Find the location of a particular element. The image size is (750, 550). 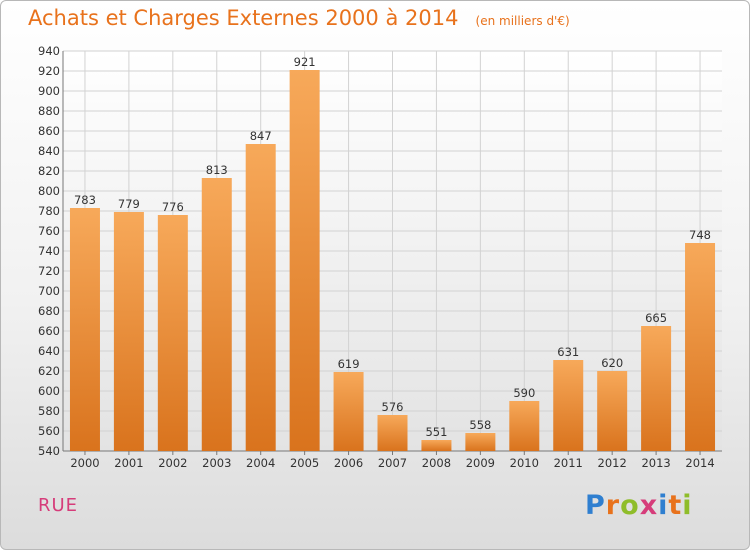

x-tick-label: 2012 is located at coordinates (612, 463).